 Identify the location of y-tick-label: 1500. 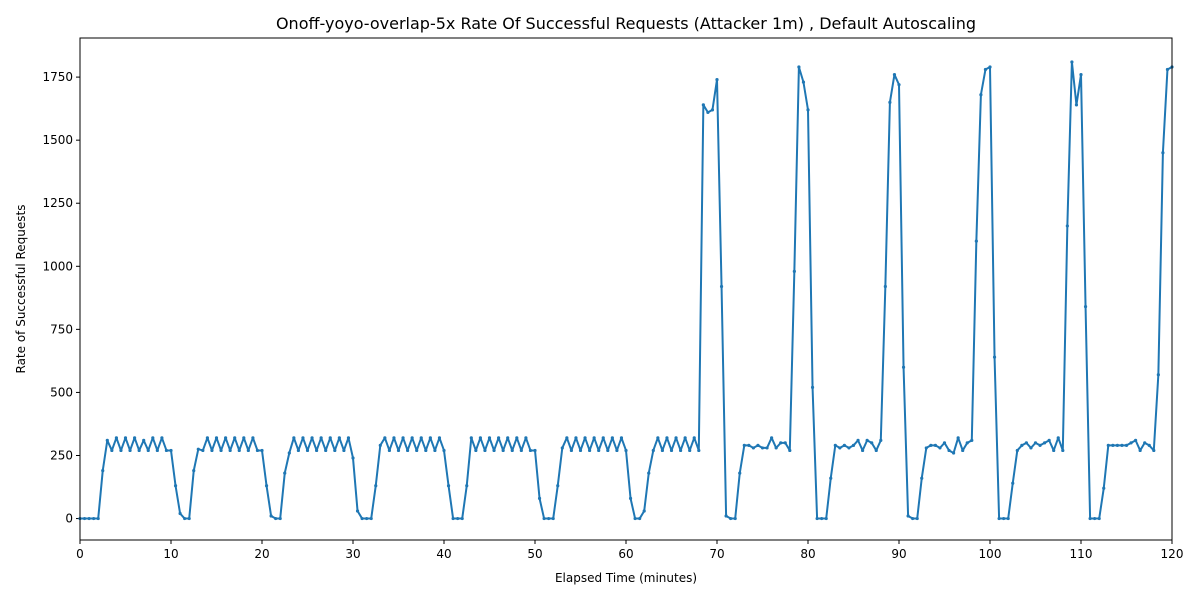
(57, 140).